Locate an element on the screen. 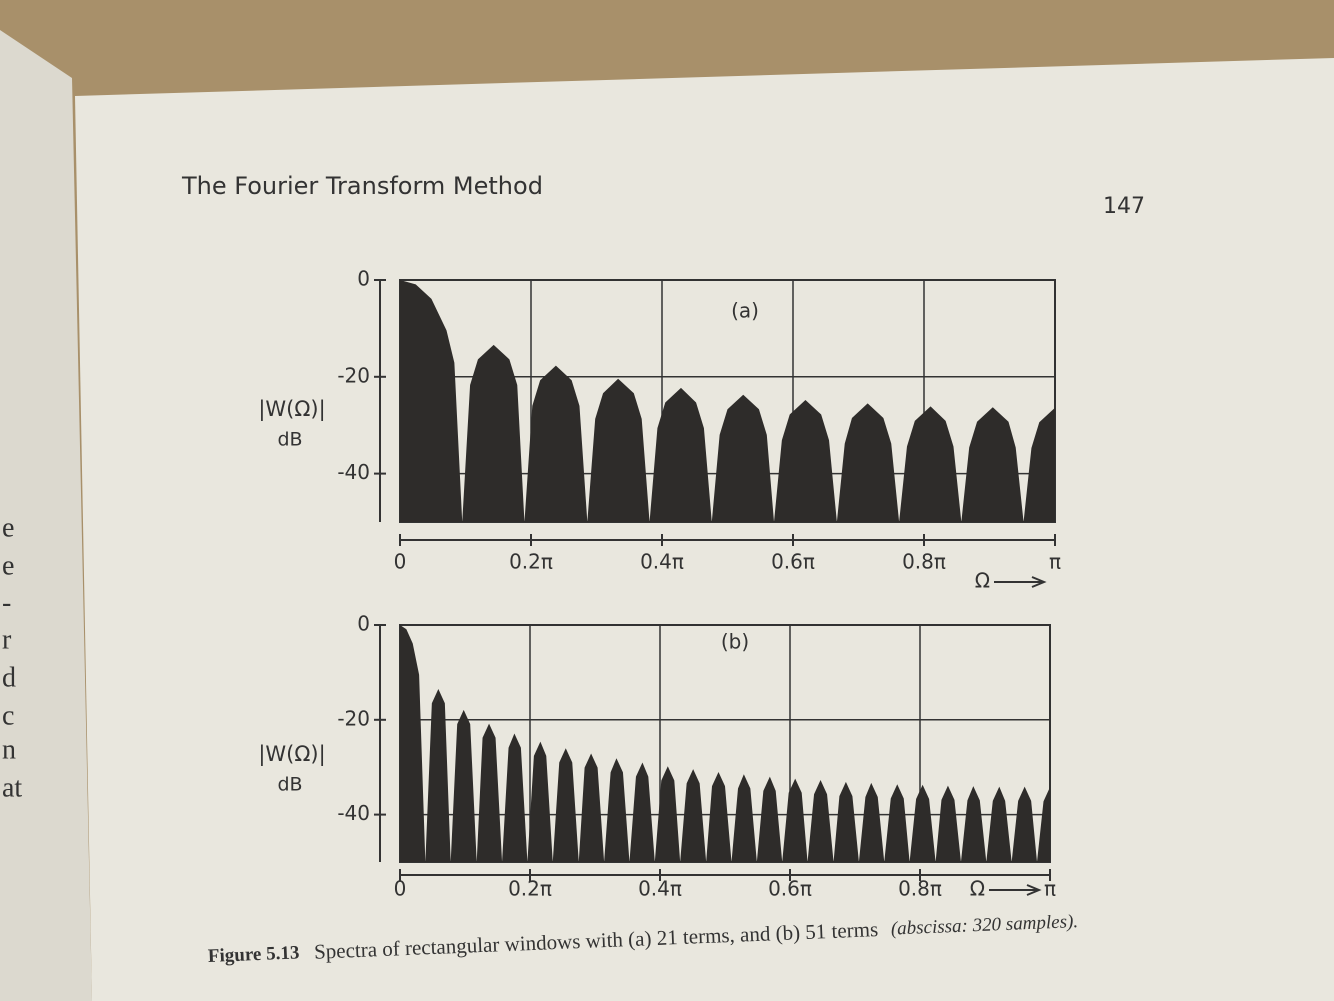 The image size is (1334, 1001). left-page-fragment: - is located at coordinates (6, 602).